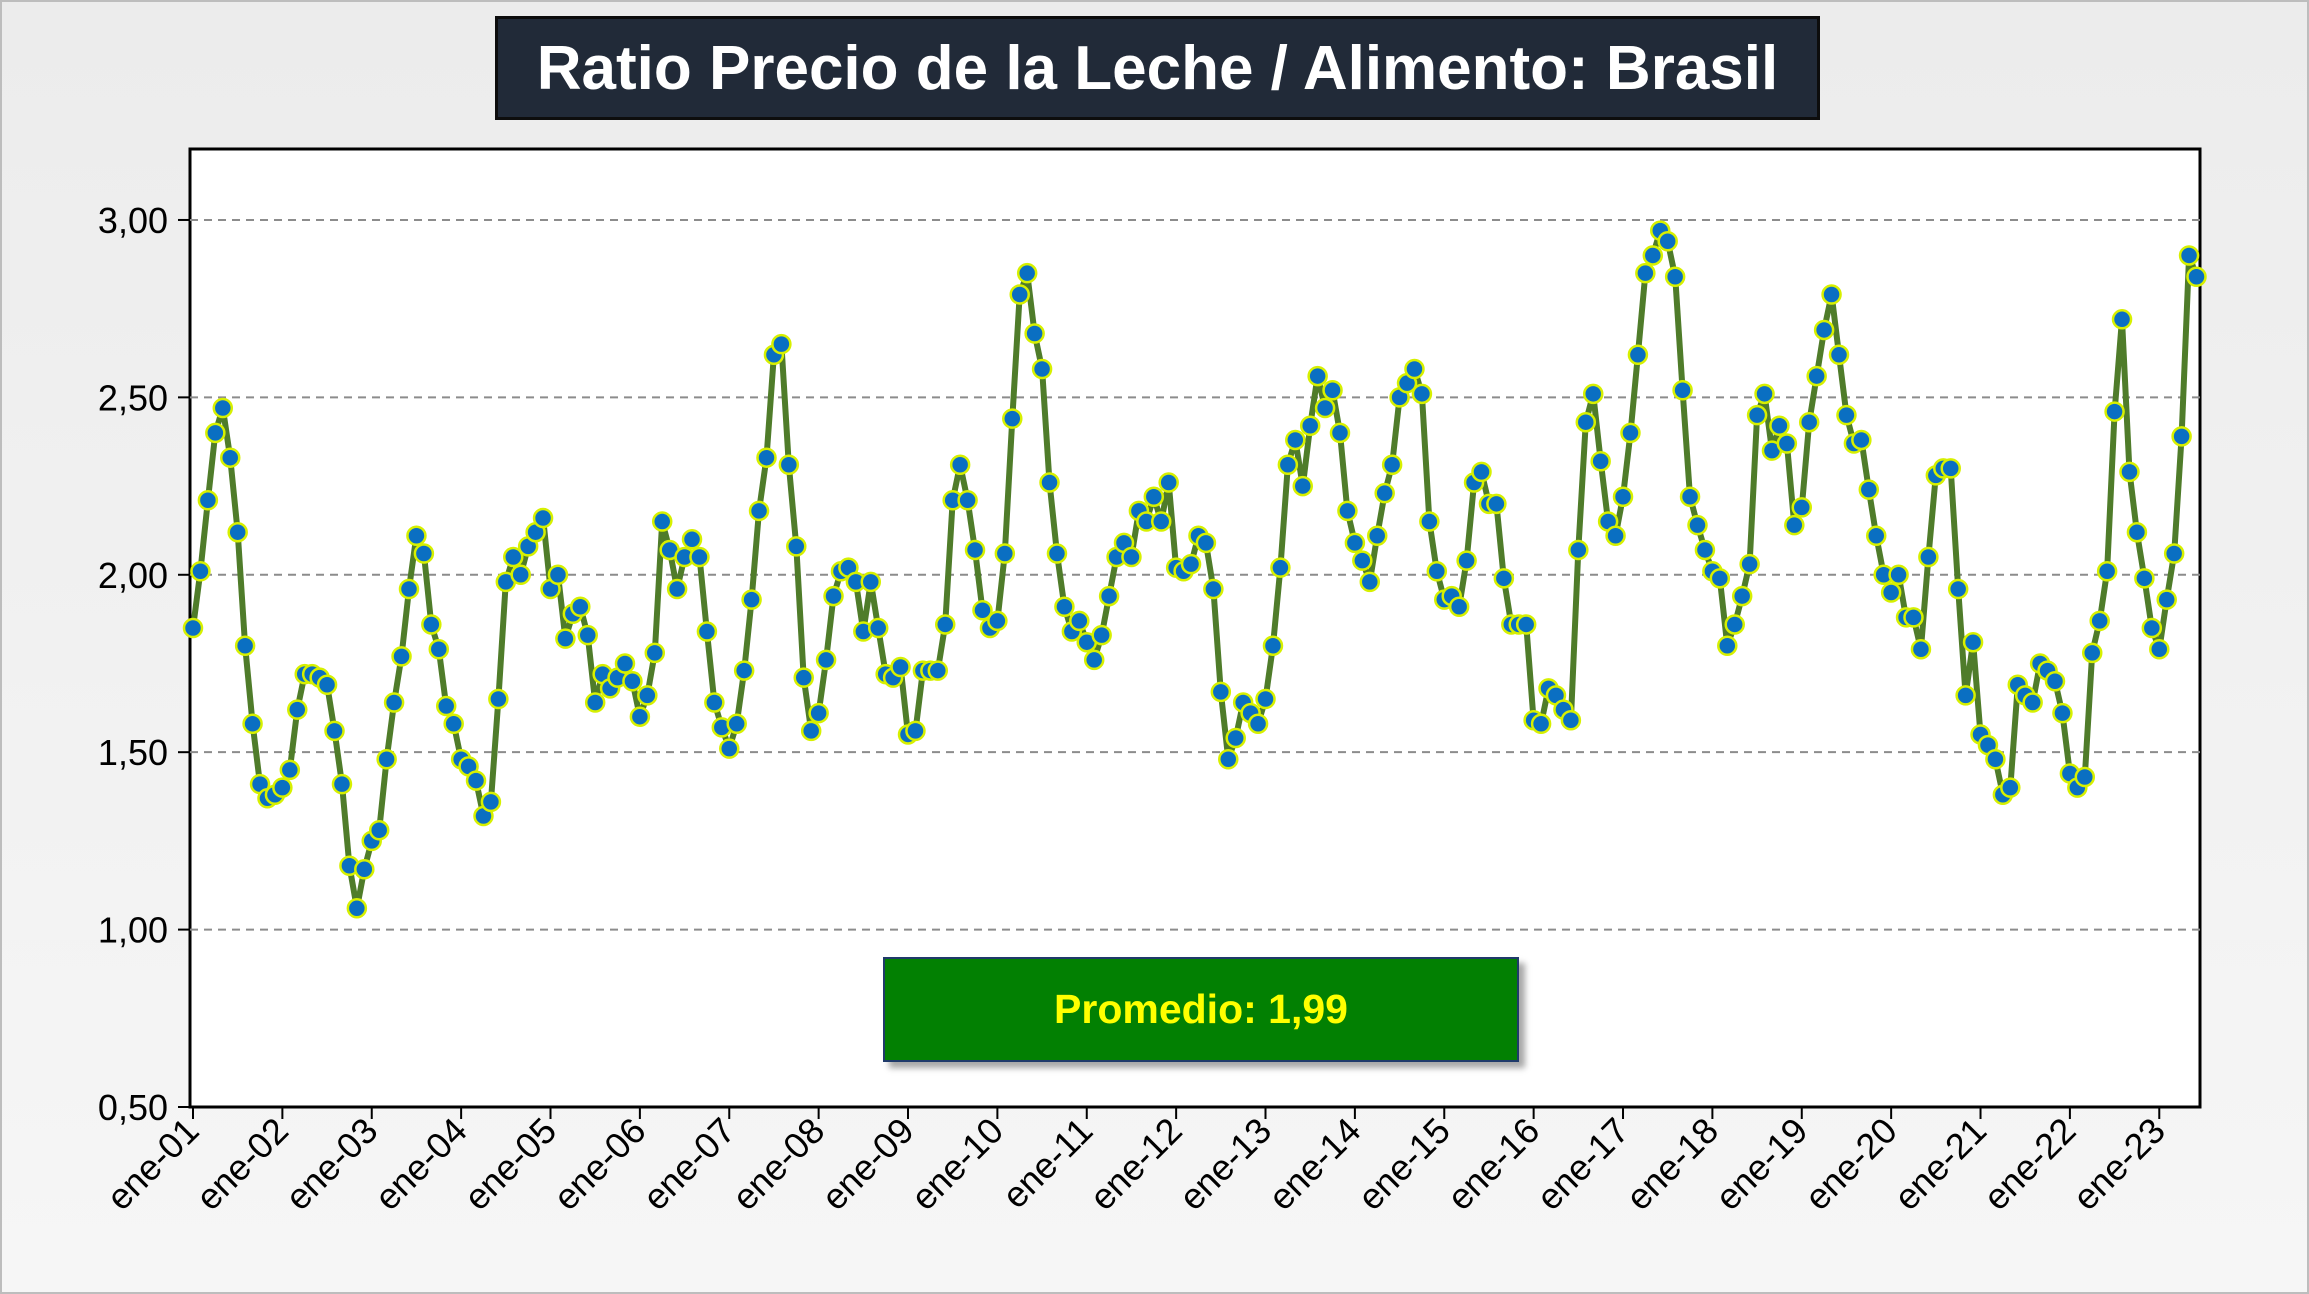 This screenshot has width=2309, height=1294. I want to click on y-tick-label: 1,50, so click(133, 752).